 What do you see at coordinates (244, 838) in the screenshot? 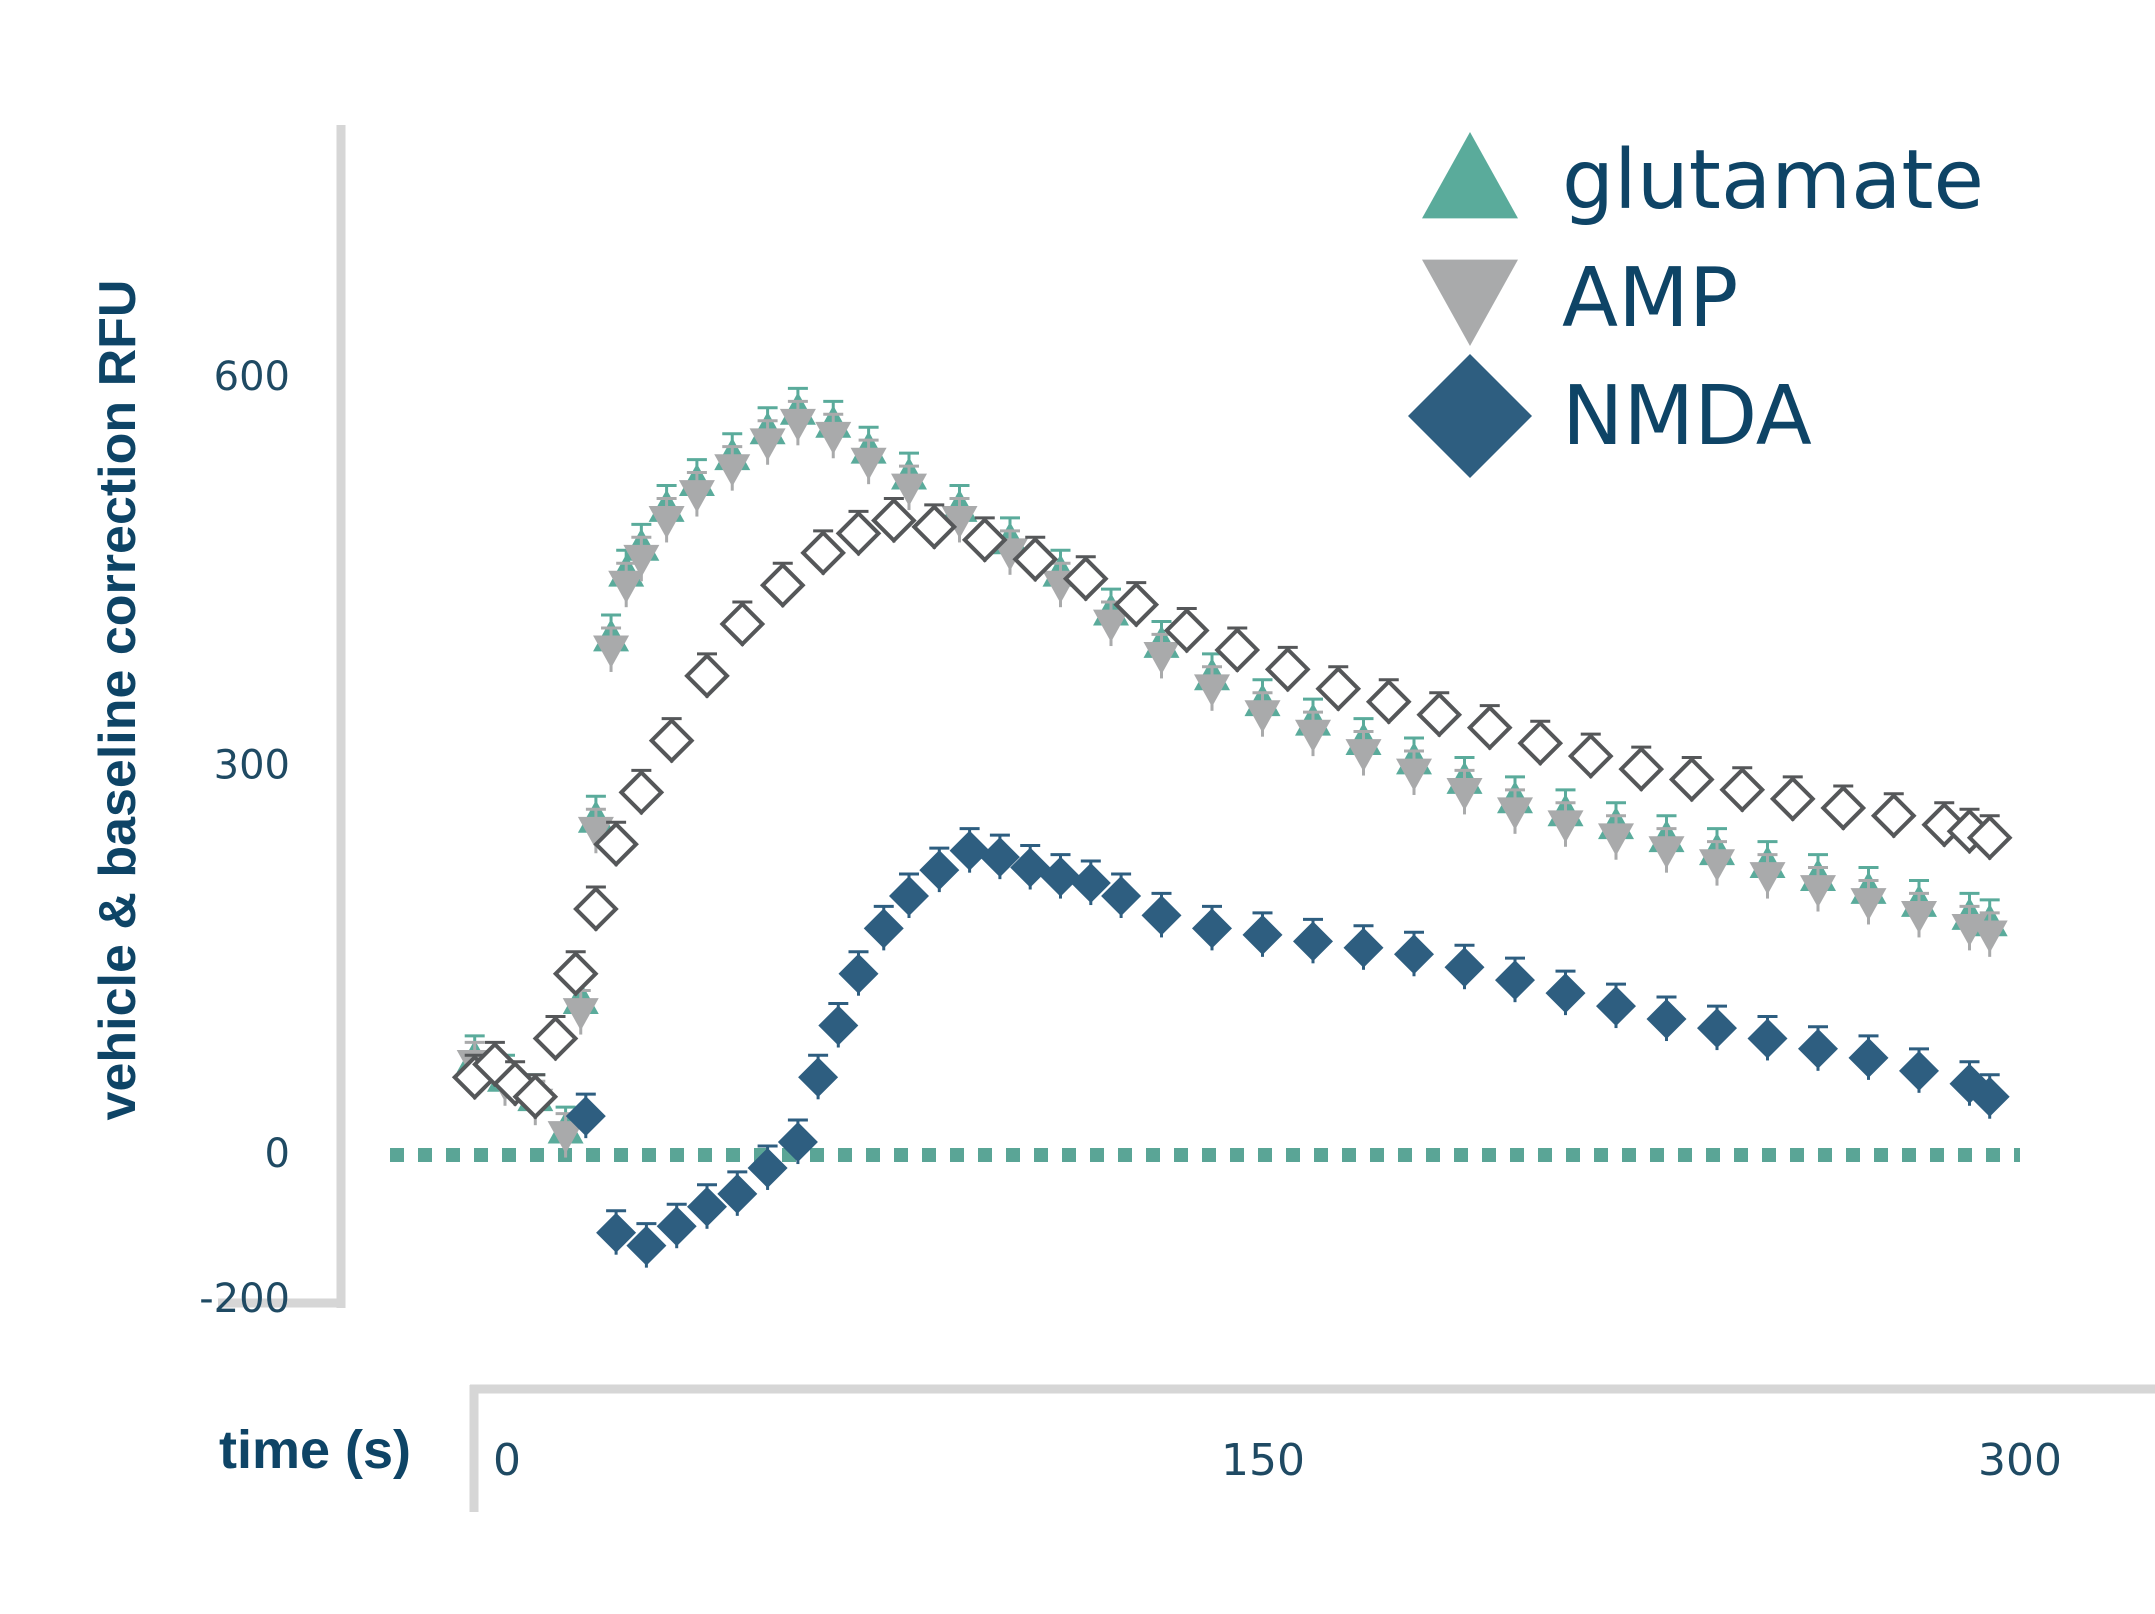
I see `y-tick-labels: 600 300 0 -200` at bounding box center [244, 838].